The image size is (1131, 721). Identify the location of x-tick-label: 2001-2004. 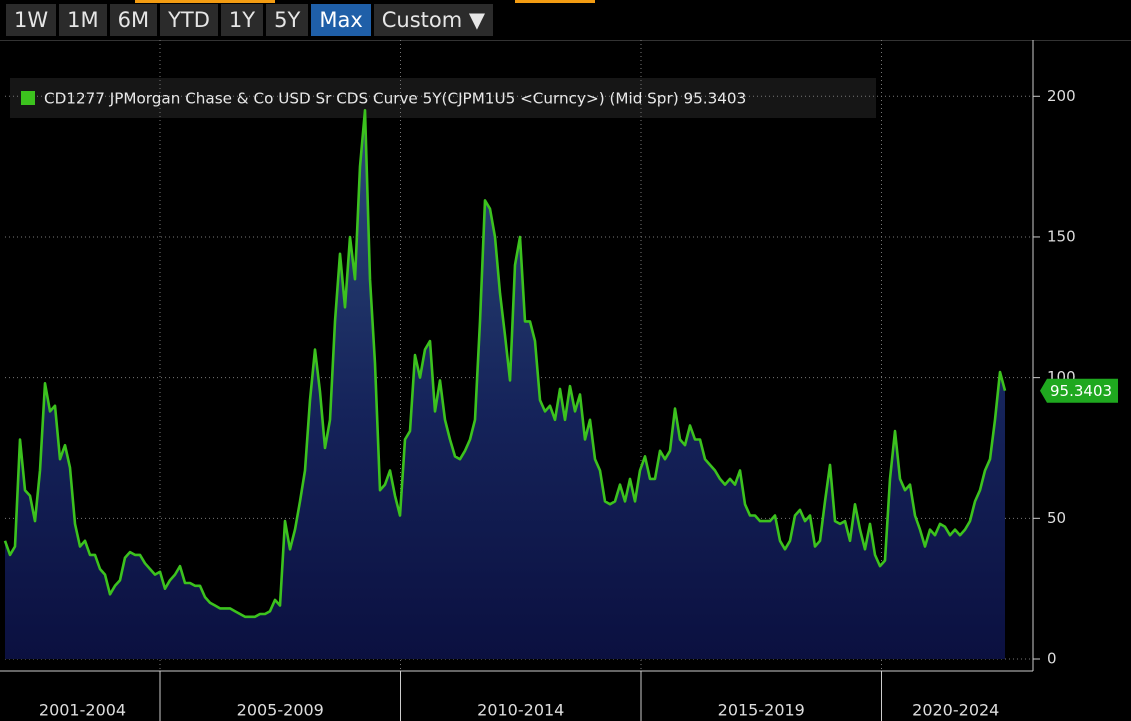
(82, 710).